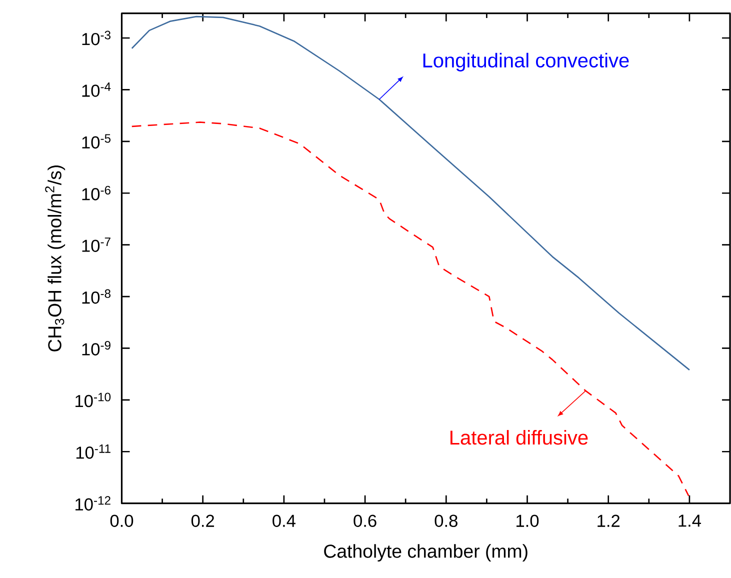  I want to click on y-tick-label: 10$^{-7}$, so click(96, 245).